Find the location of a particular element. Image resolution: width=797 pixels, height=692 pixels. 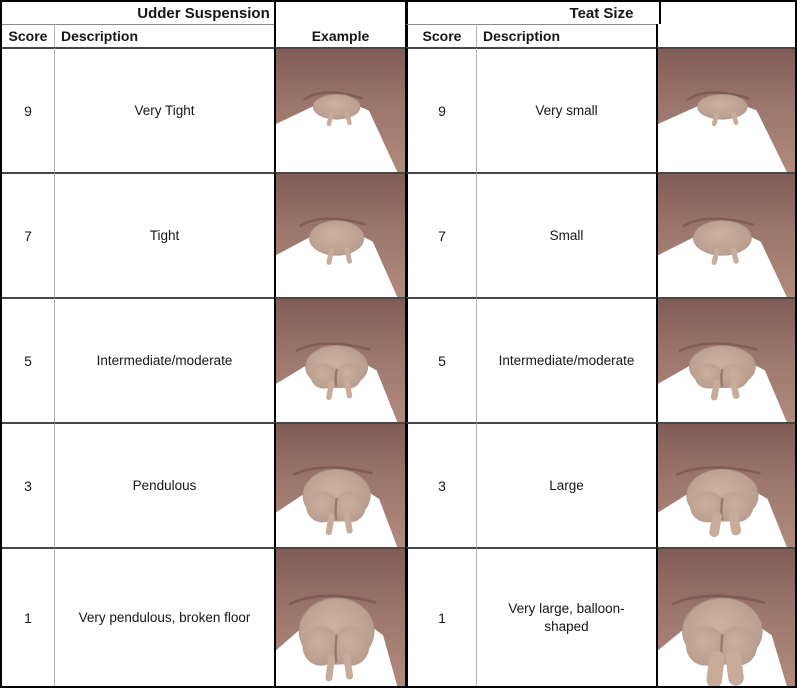

description-cell: Large is located at coordinates (566, 484).